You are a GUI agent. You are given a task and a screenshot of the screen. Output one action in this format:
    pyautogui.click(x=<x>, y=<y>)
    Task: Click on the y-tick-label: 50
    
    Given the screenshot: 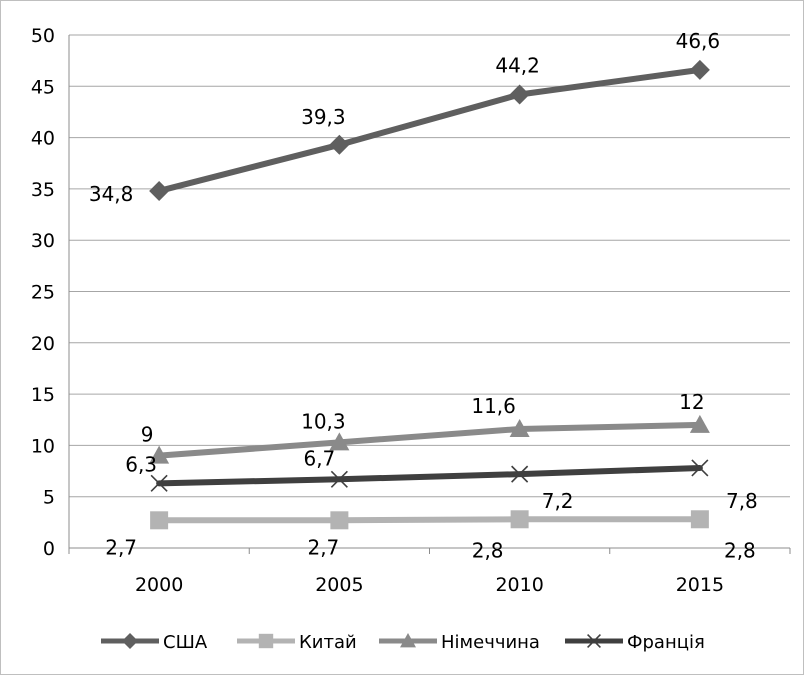 What is the action you would take?
    pyautogui.click(x=43, y=36)
    